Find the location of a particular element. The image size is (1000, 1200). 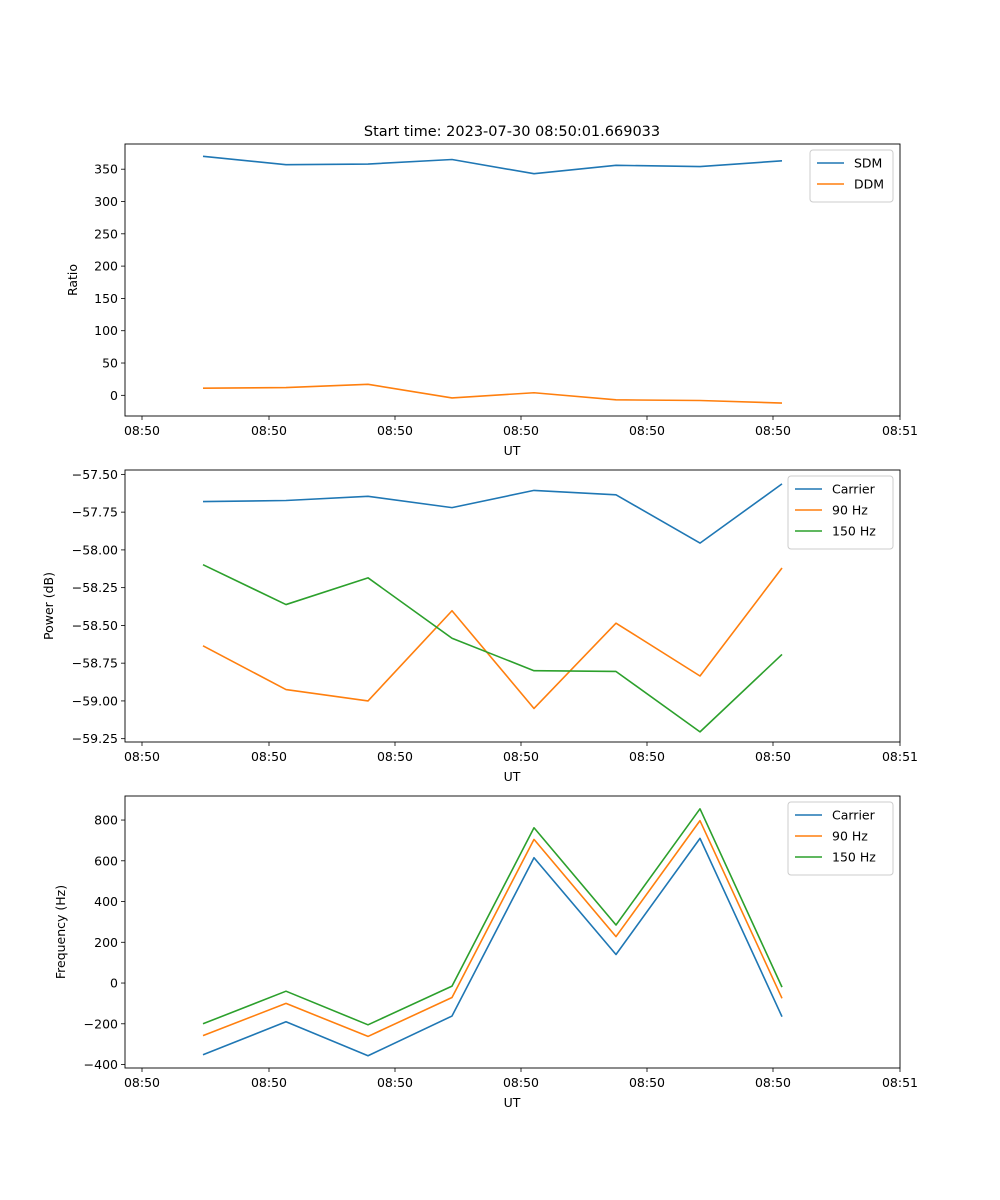

series-line-ddm is located at coordinates (492, 393).